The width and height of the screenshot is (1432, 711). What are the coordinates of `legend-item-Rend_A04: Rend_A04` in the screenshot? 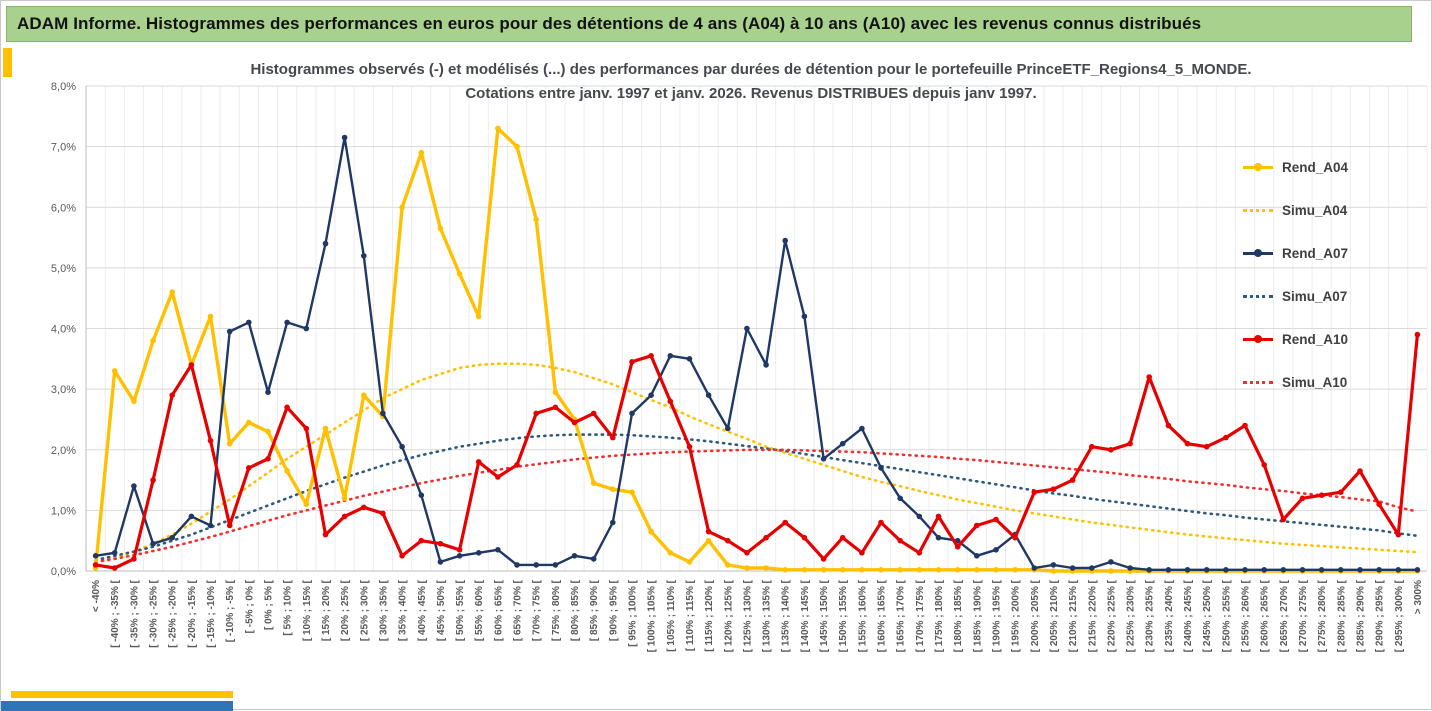 It's located at (1295, 167).